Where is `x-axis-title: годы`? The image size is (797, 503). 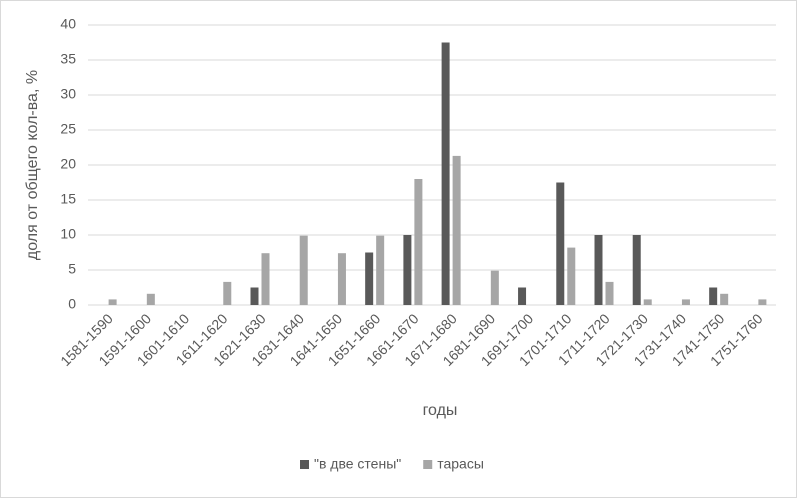 x-axis-title: годы is located at coordinates (440, 410).